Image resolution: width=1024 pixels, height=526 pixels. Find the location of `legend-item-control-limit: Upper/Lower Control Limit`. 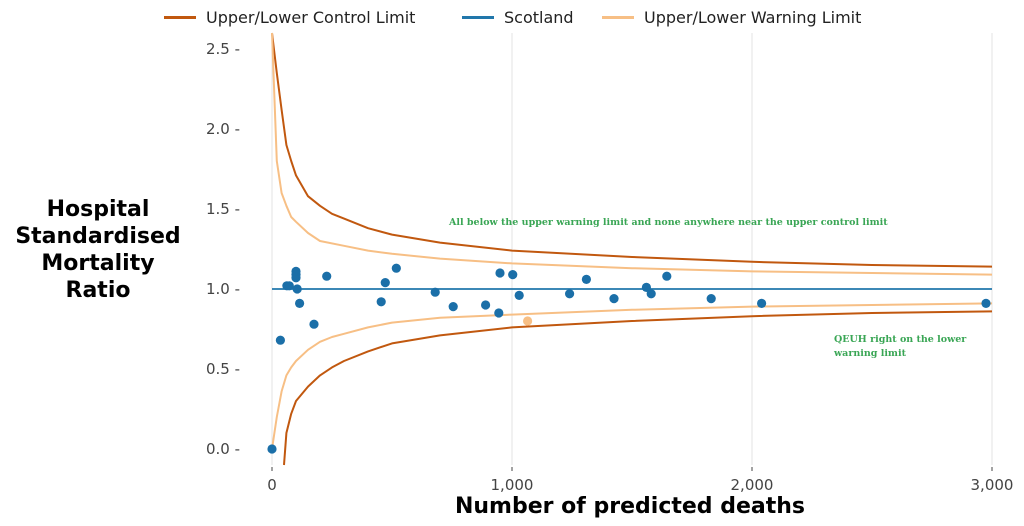

legend-item-control-limit: Upper/Lower Control Limit is located at coordinates (289, 17).